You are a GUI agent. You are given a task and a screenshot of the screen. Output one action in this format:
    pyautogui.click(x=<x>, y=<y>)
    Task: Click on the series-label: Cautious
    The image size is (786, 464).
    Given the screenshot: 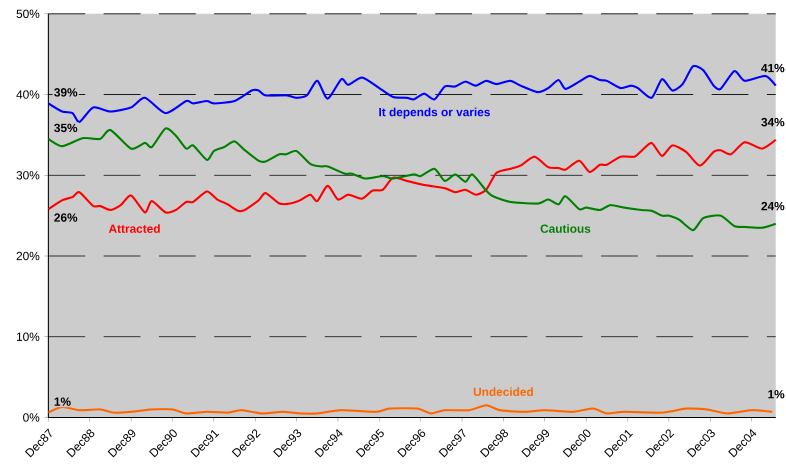 What is the action you would take?
    pyautogui.click(x=565, y=228)
    